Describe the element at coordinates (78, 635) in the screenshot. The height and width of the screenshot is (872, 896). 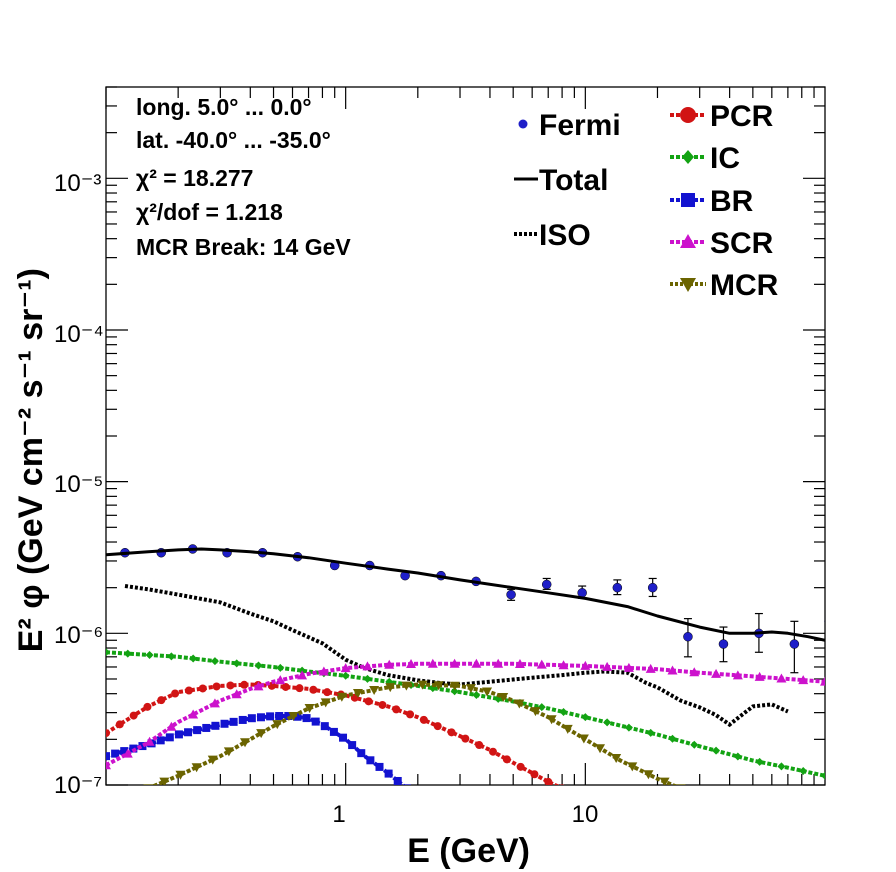
I see `y-tick-label-1e-6: 10⁻⁶` at that location.